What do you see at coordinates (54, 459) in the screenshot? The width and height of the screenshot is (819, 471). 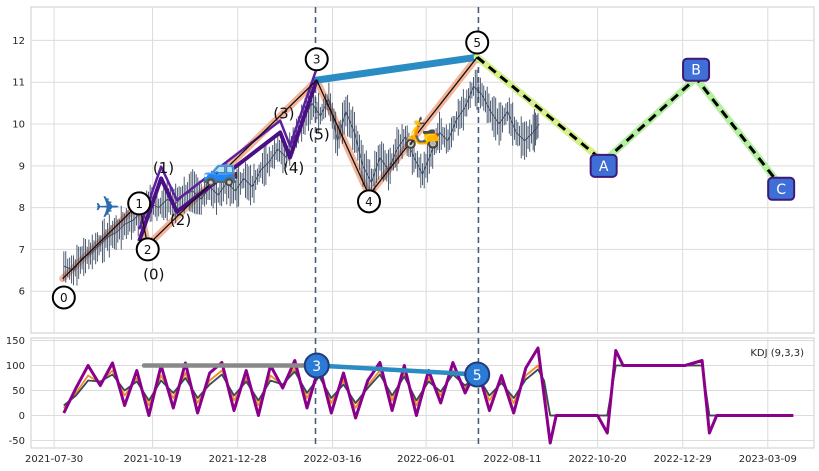 I see `x-tick-label: 2021-07-30` at bounding box center [54, 459].